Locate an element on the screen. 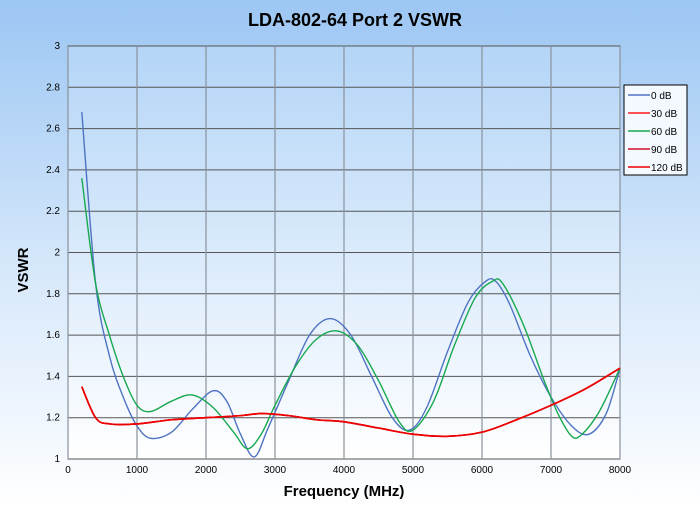  x-tick-label: 8000 is located at coordinates (620, 470).